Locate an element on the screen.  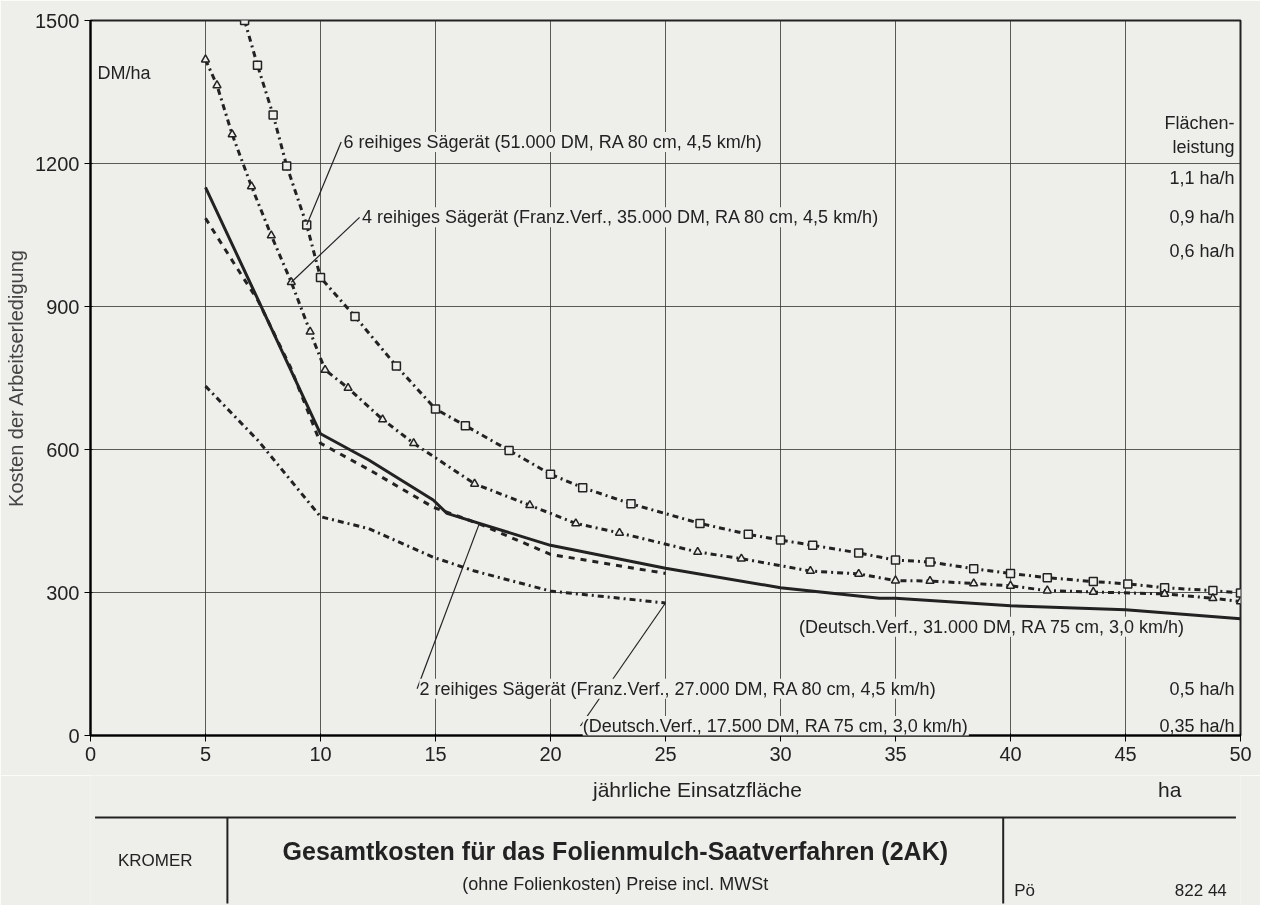
x-tick-label: 10 is located at coordinates (320, 753).